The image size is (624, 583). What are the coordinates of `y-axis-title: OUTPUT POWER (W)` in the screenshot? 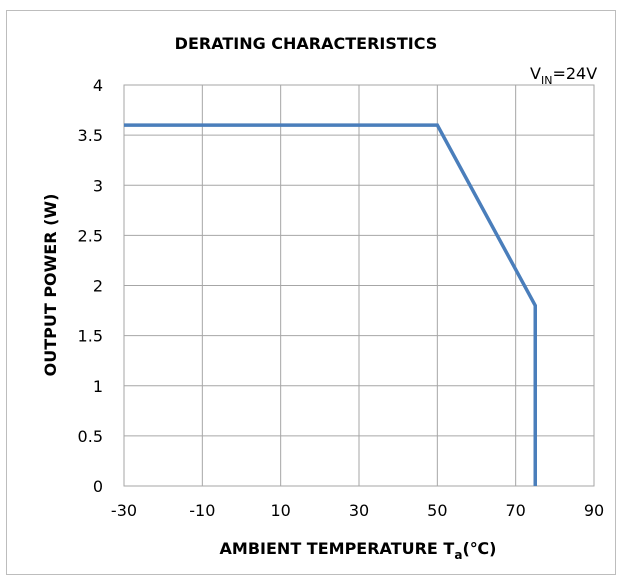 It's located at (50, 285).